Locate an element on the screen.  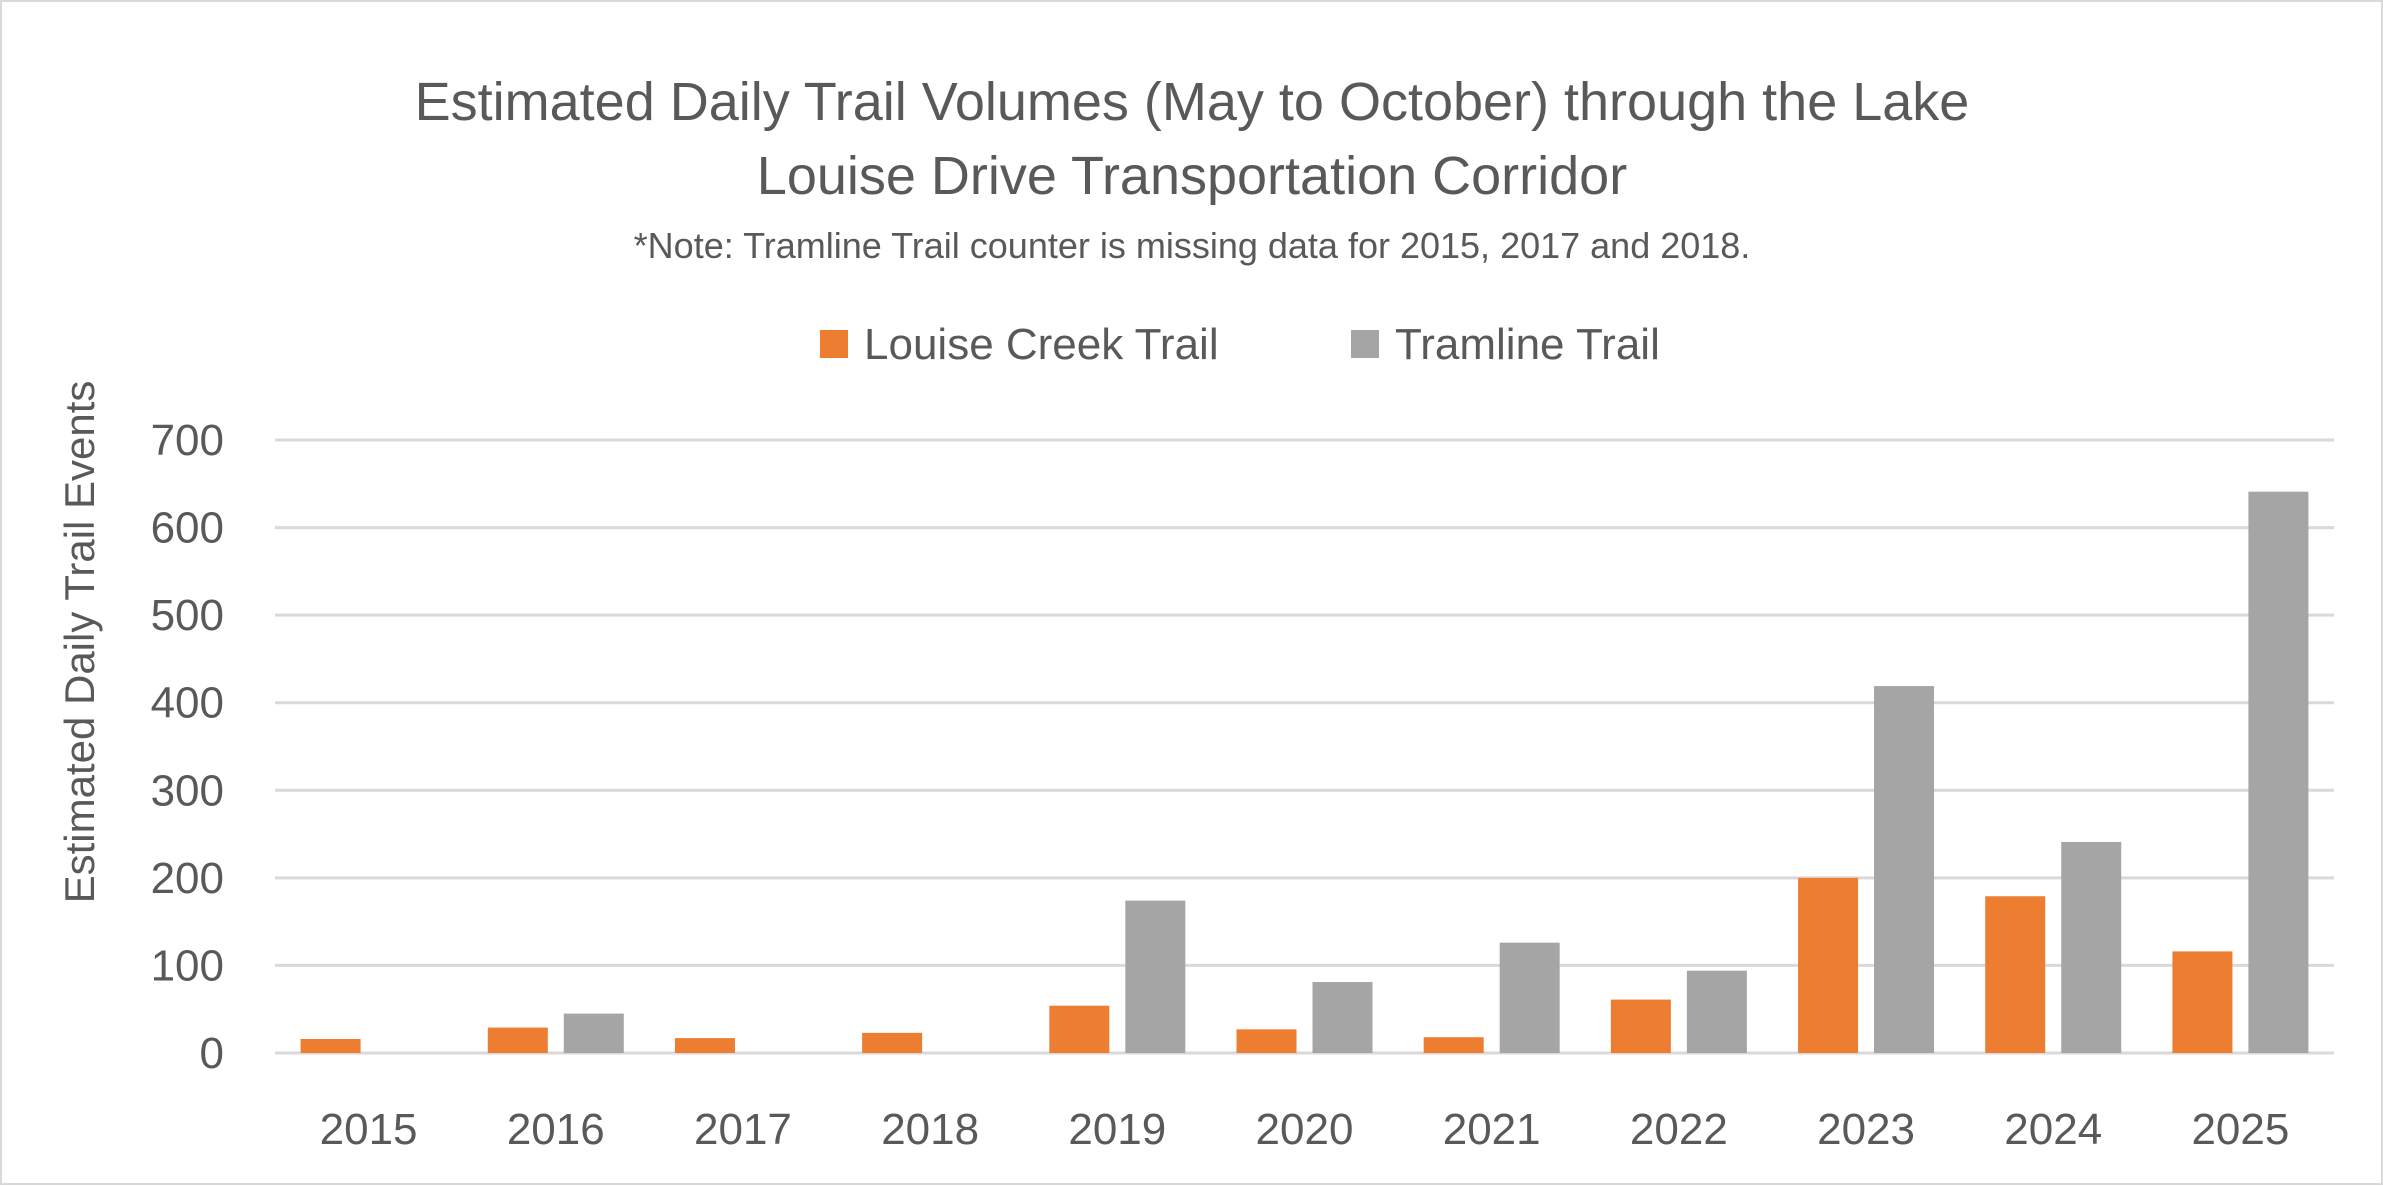
bar-louise-creek-trail-2020 is located at coordinates (1266, 1041).